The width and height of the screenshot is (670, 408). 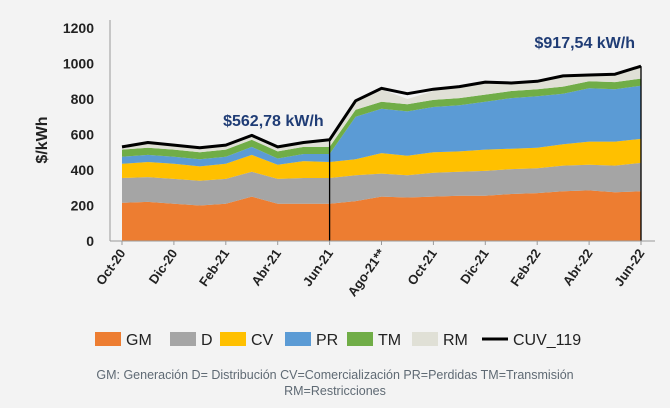 What do you see at coordinates (90, 241) in the screenshot?
I see `y-tick-label: 0` at bounding box center [90, 241].